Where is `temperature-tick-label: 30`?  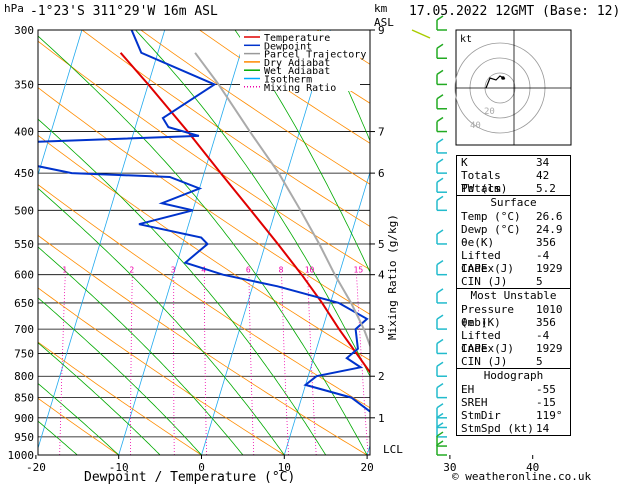
temperature-tick-label: 30 is located at coordinates (449, 467).